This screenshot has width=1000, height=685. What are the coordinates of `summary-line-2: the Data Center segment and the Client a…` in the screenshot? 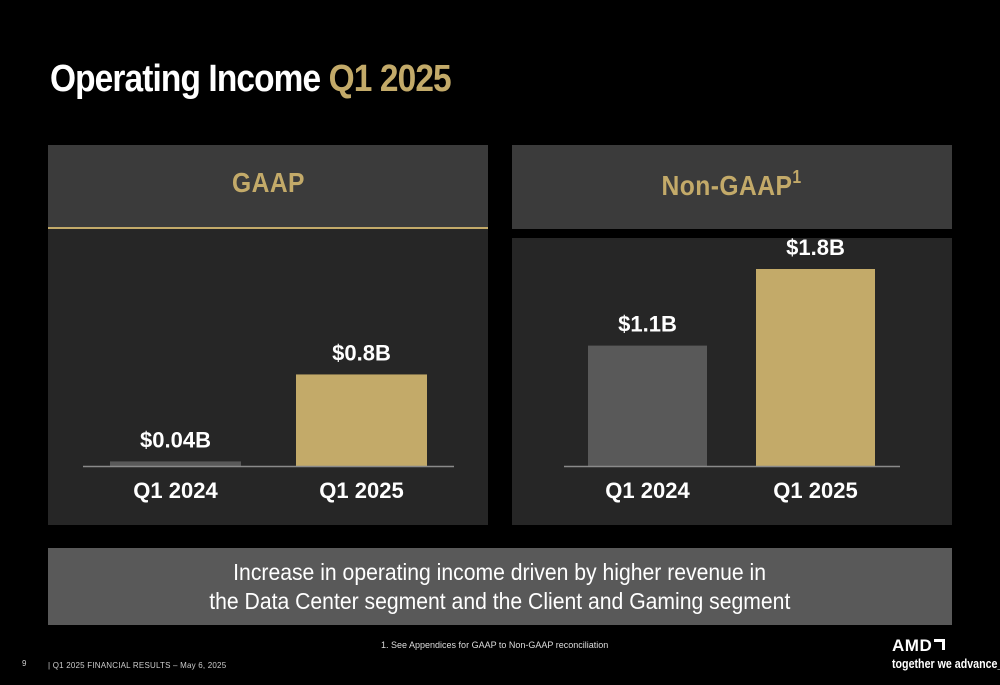 It's located at (500, 600).